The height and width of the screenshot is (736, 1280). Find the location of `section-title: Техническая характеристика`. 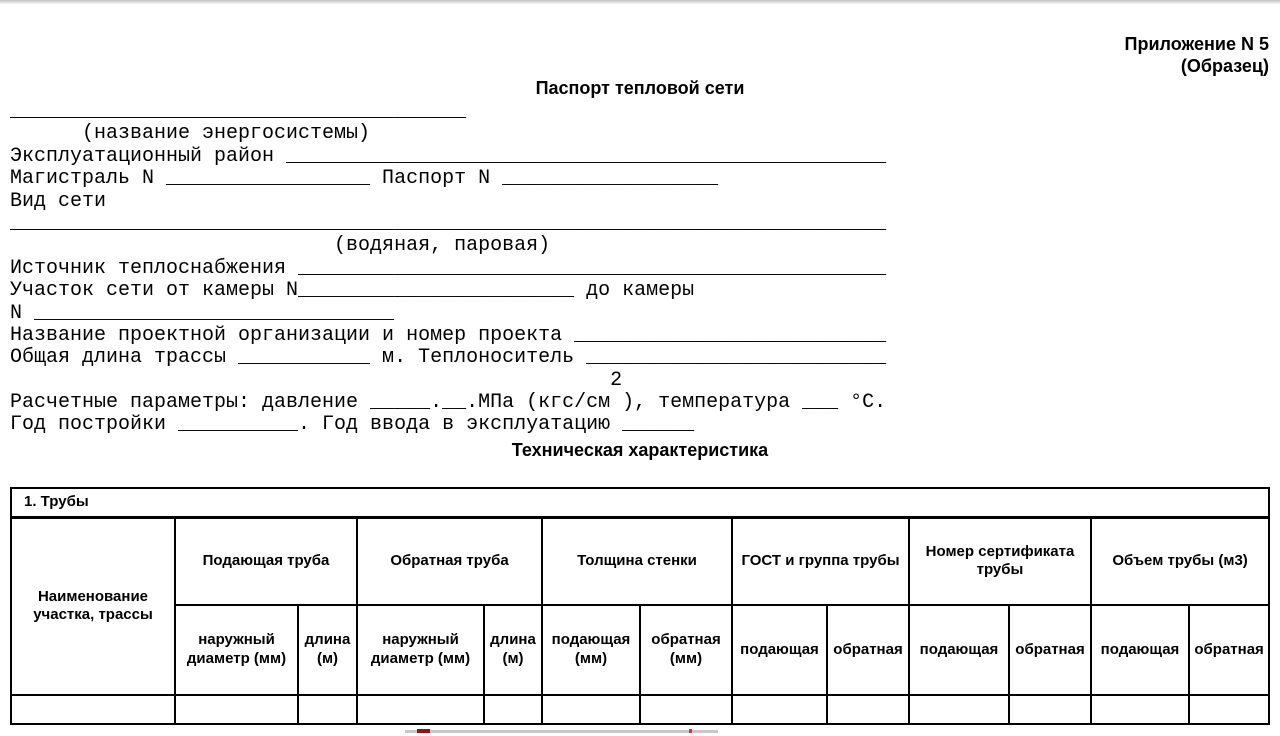

section-title: Техническая характеристика is located at coordinates (640, 450).